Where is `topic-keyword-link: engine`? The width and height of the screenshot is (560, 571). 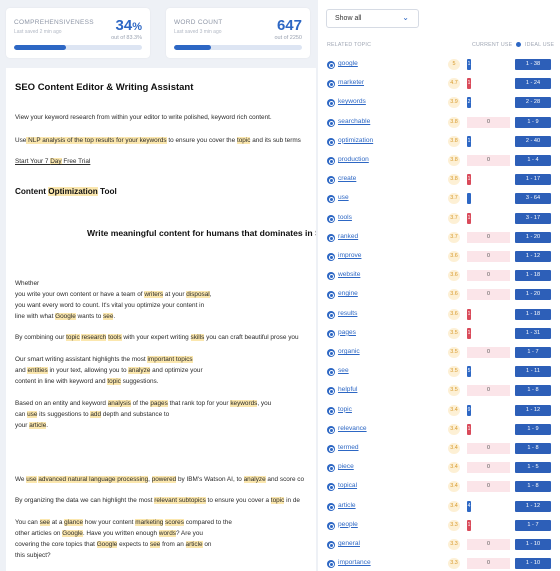 topic-keyword-link: engine is located at coordinates (348, 294).